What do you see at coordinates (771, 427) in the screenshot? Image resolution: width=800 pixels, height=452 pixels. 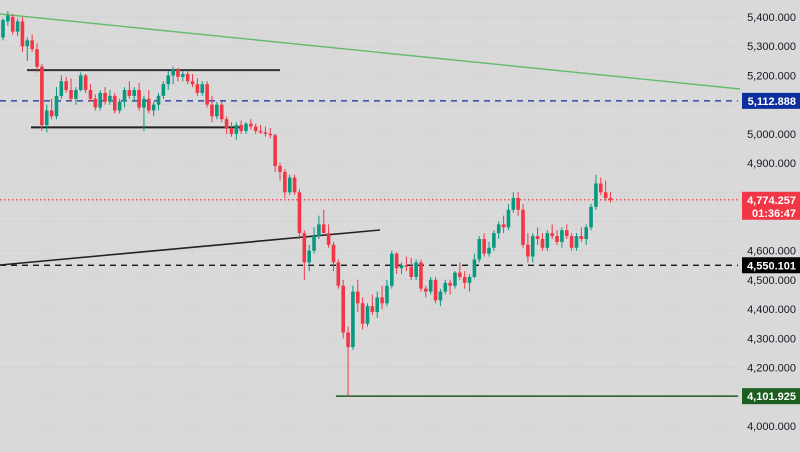 I see `price-axis-label: 4,000.000` at bounding box center [771, 427].